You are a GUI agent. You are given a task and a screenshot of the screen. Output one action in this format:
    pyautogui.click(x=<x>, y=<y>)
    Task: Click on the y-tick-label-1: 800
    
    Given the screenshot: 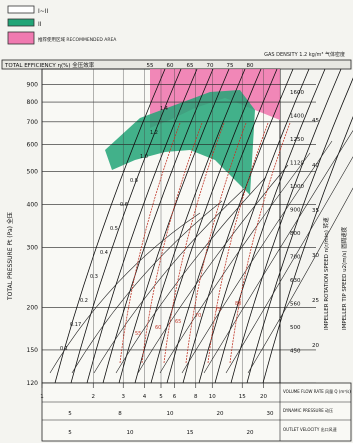 What is the action you would take?
    pyautogui.click(x=33, y=102)
    